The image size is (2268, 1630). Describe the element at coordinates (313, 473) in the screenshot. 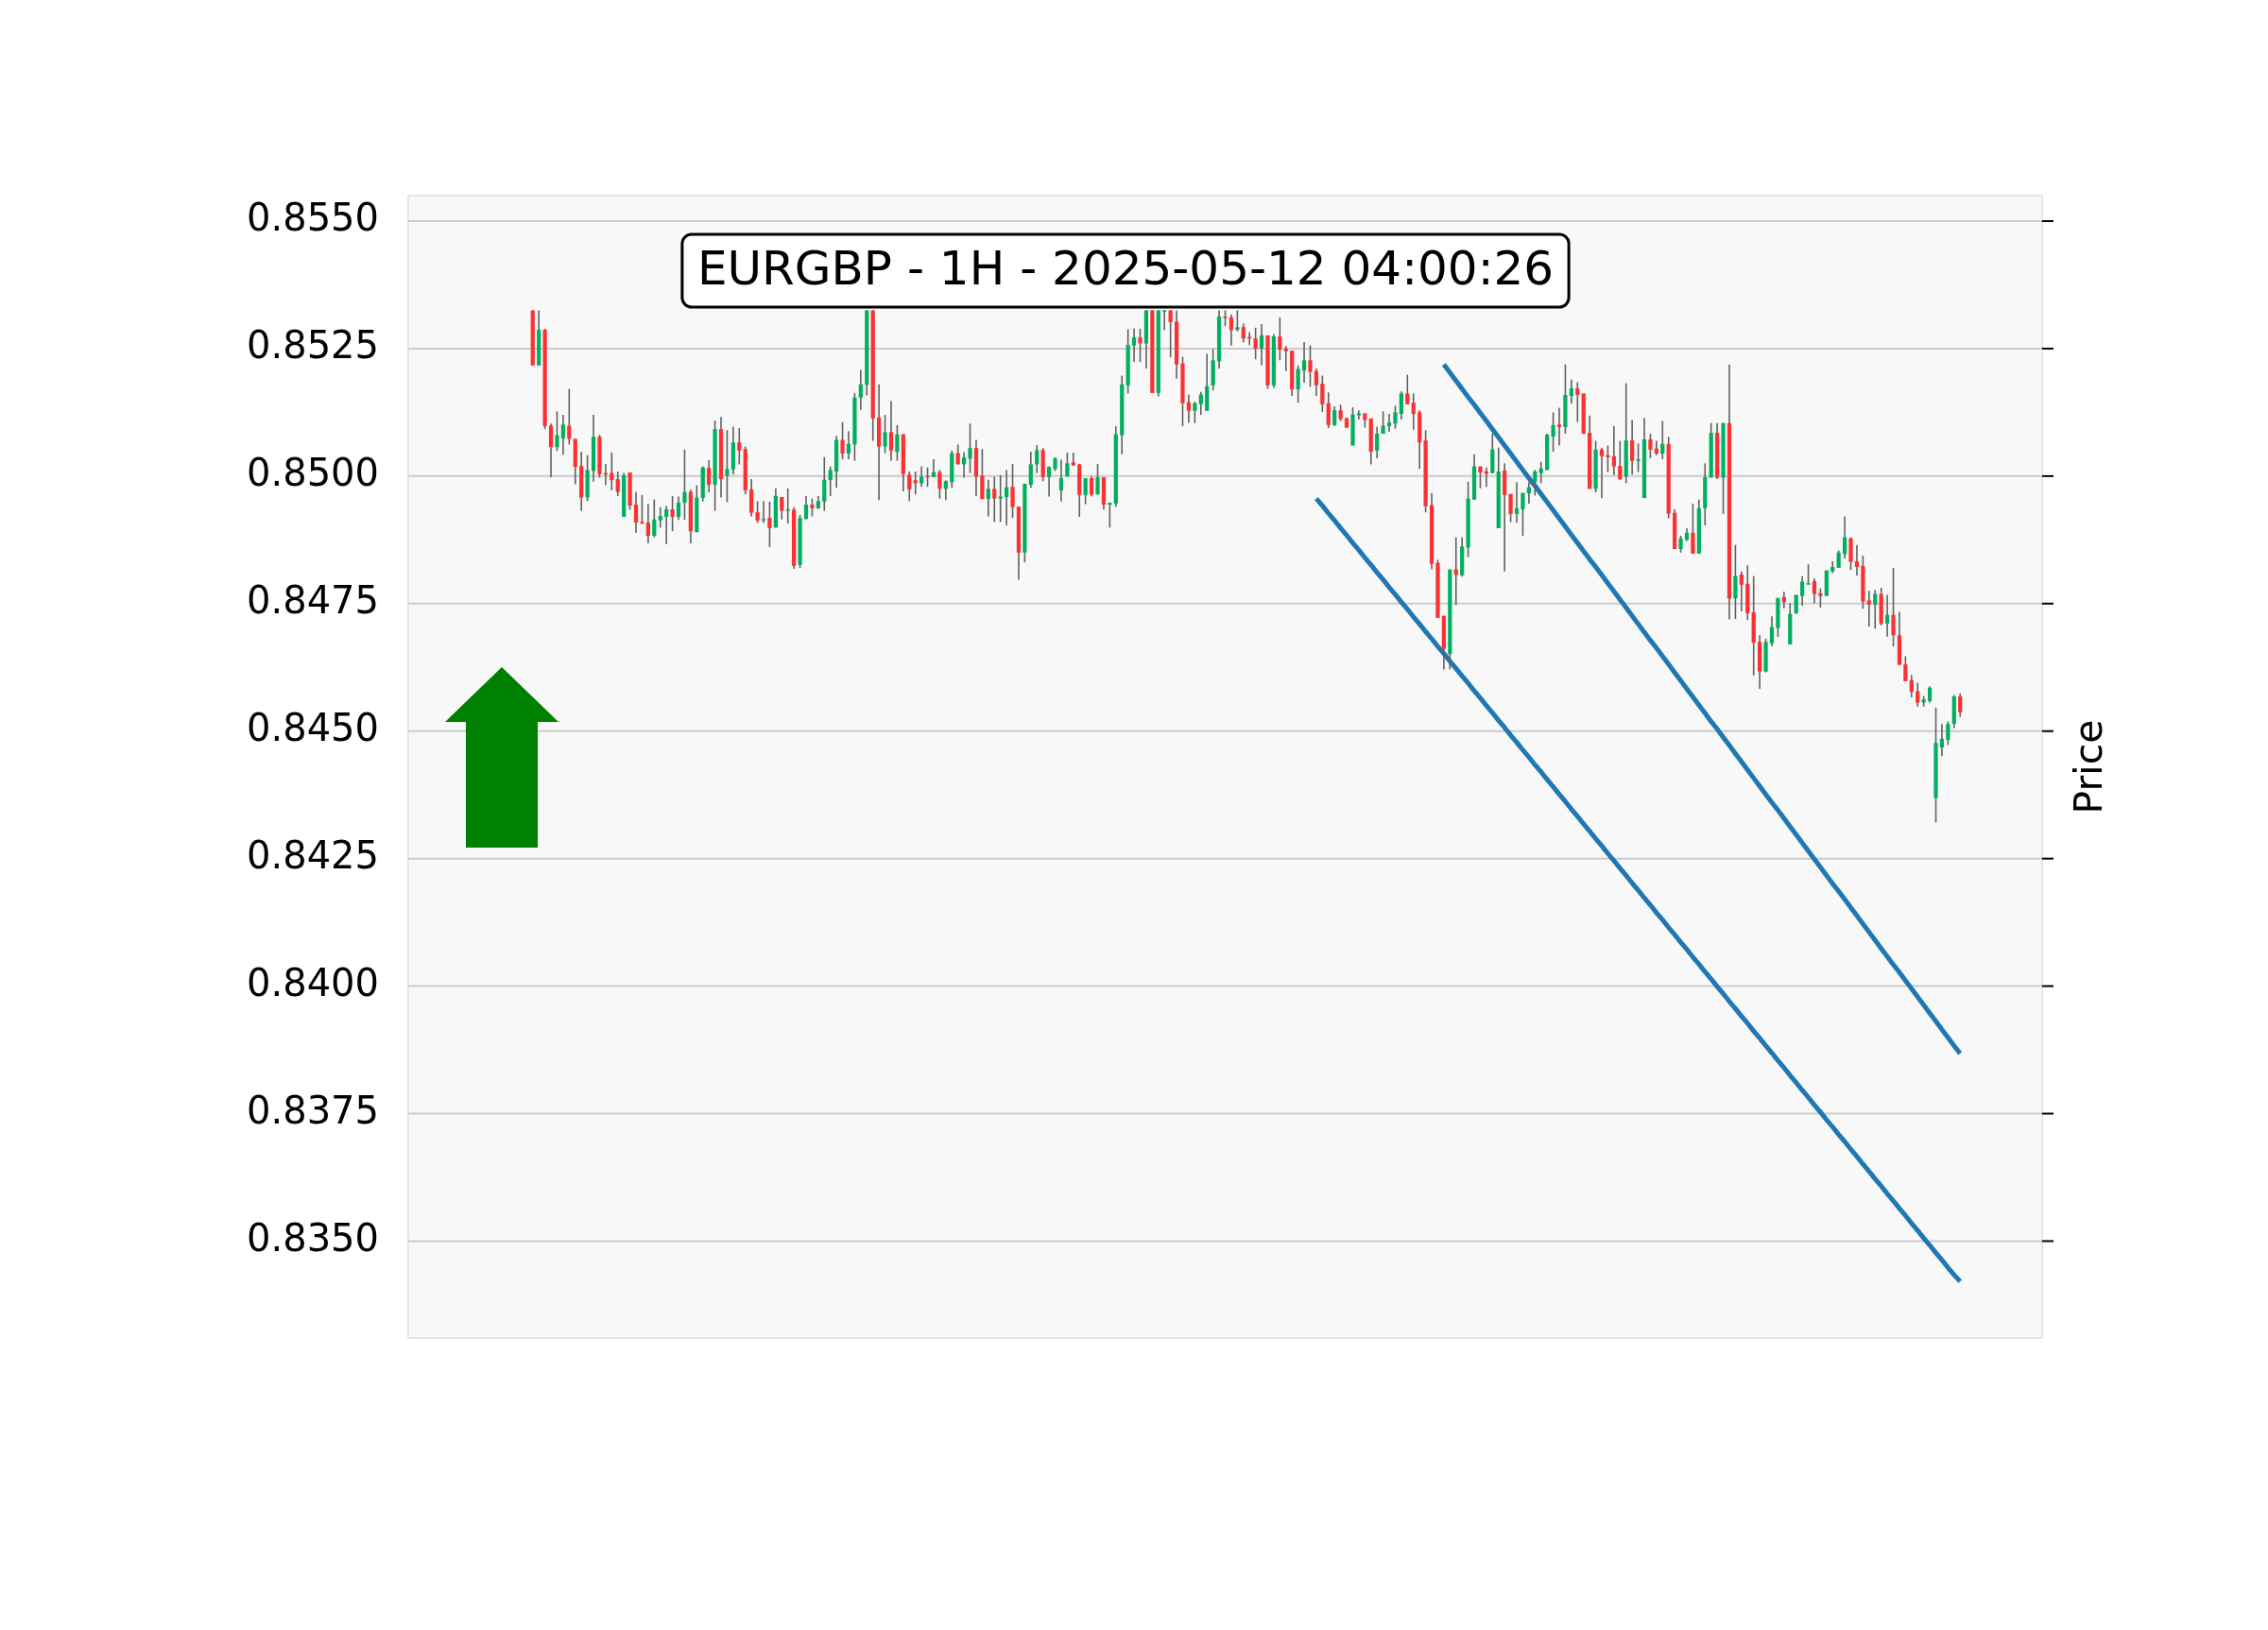

I see `y-tick-label: 0.8500` at that location.